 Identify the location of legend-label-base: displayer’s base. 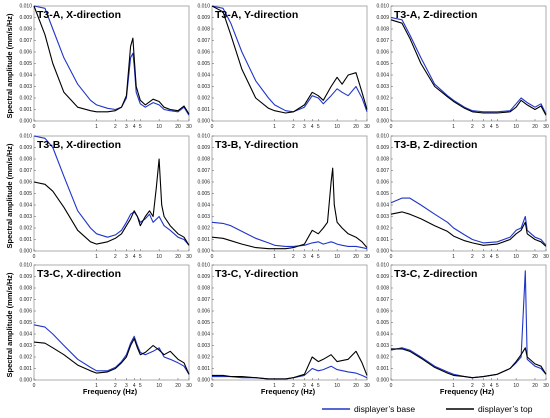
(384, 409).